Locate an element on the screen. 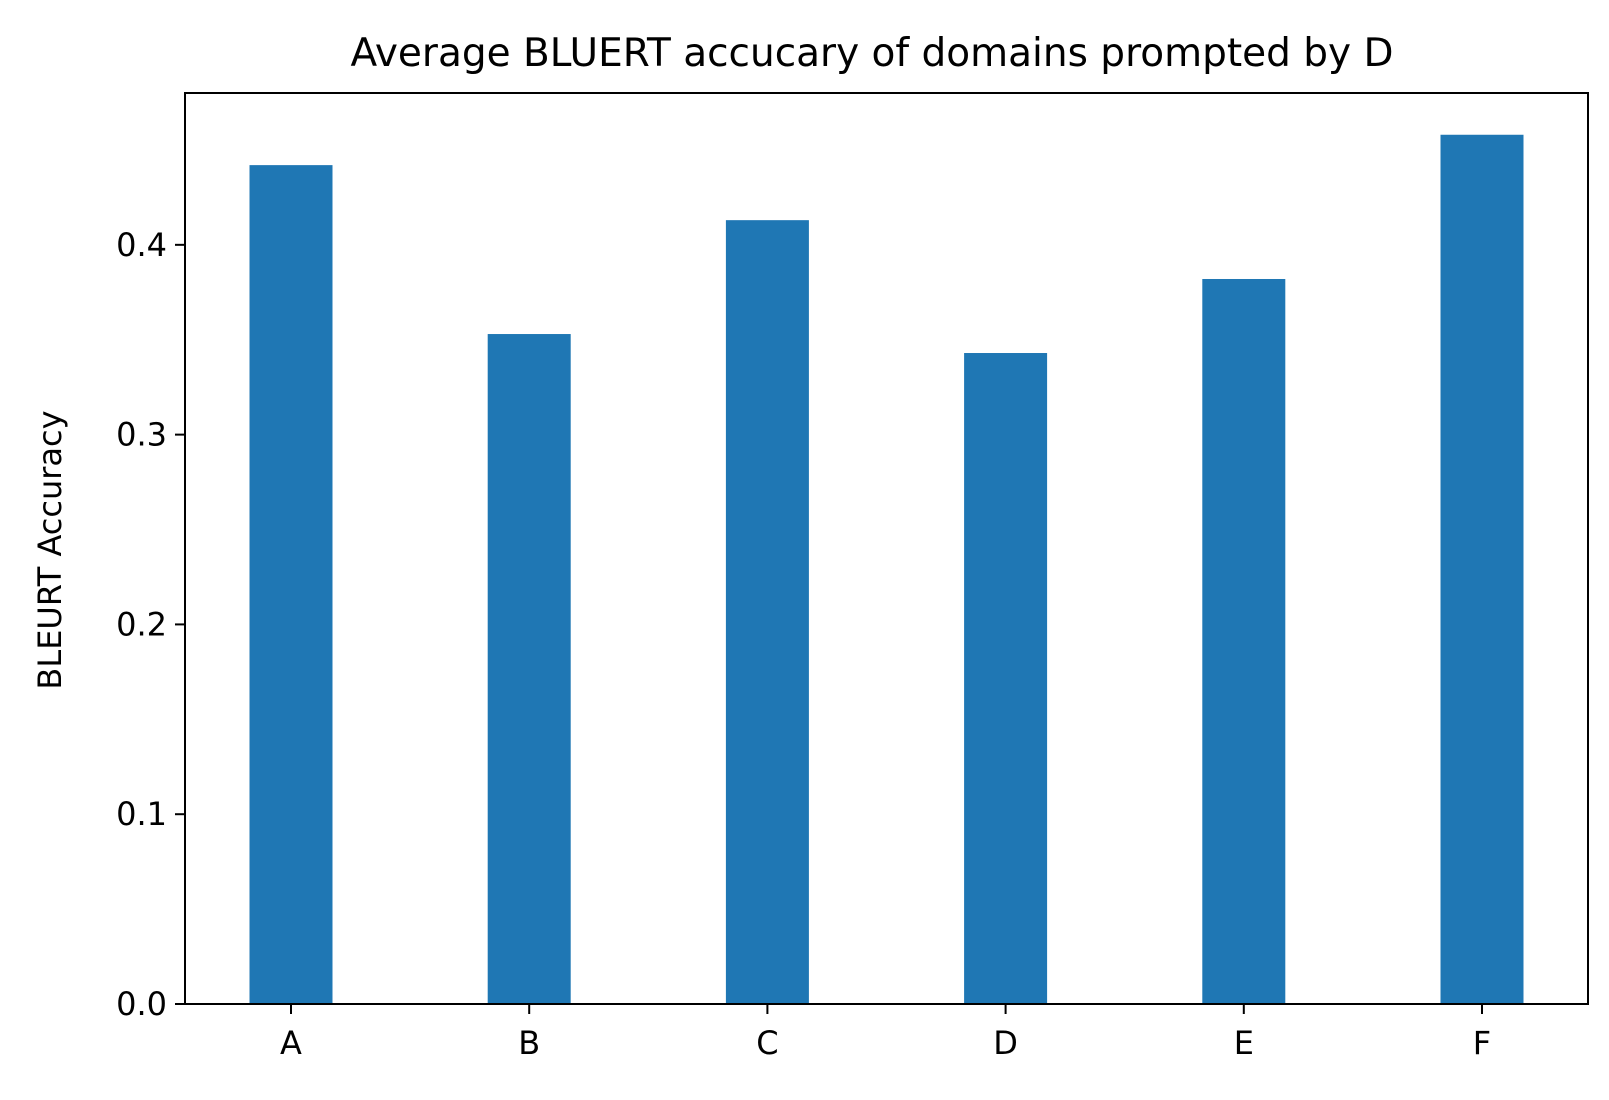 Image resolution: width=1609 pixels, height=1100 pixels. y-tick-label: 0.4 is located at coordinates (141, 245).